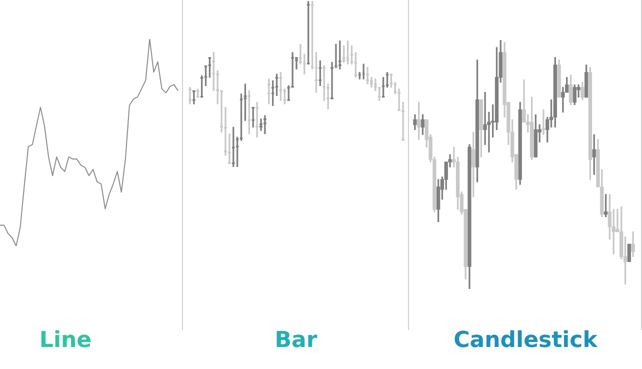 The image size is (642, 369). What do you see at coordinates (65, 340) in the screenshot?
I see `text: Line` at bounding box center [65, 340].